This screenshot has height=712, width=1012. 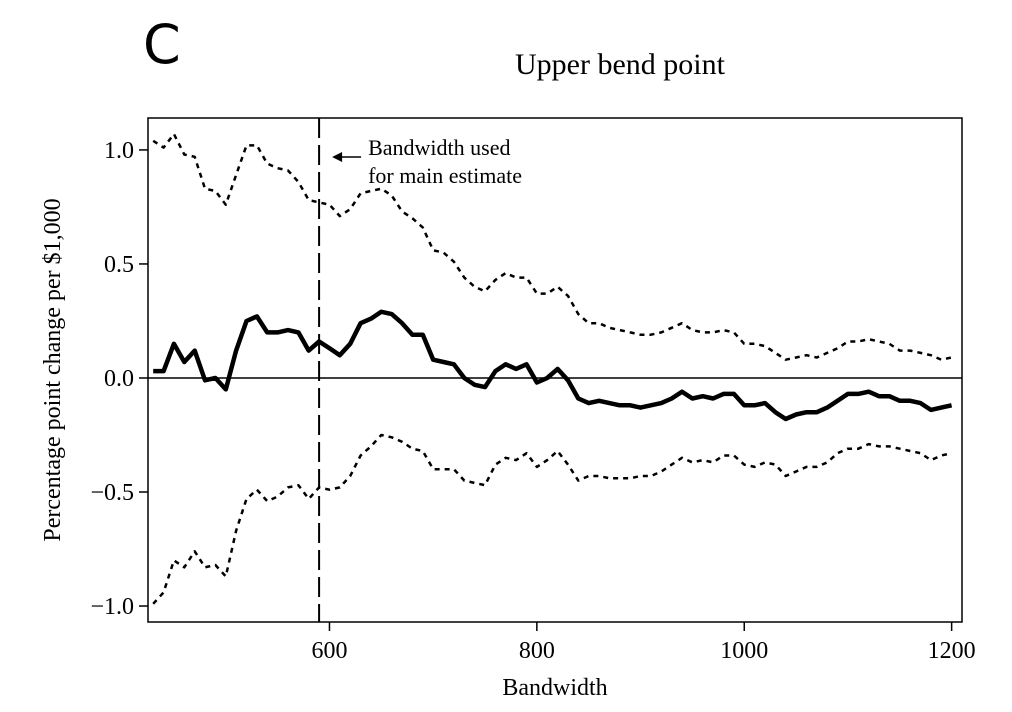 I want to click on annotation-arrow, so click(x=347, y=157).